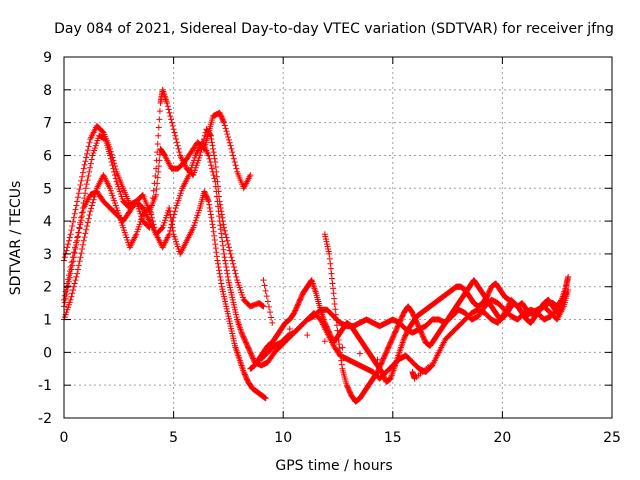 This screenshot has height=480, width=640. What do you see at coordinates (283, 438) in the screenshot?
I see `x-tick-label: 10` at bounding box center [283, 438].